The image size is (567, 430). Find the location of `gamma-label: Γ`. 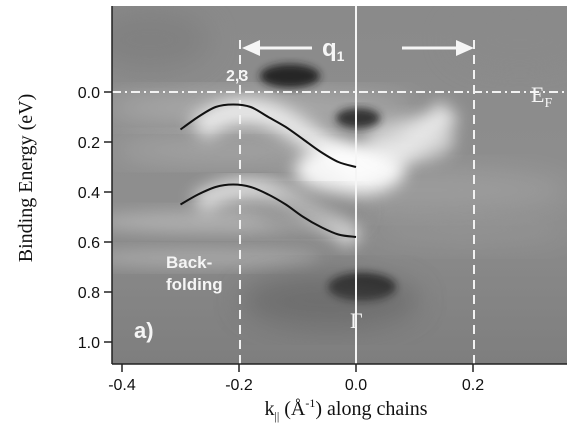

gamma-label: Γ is located at coordinates (356, 320).